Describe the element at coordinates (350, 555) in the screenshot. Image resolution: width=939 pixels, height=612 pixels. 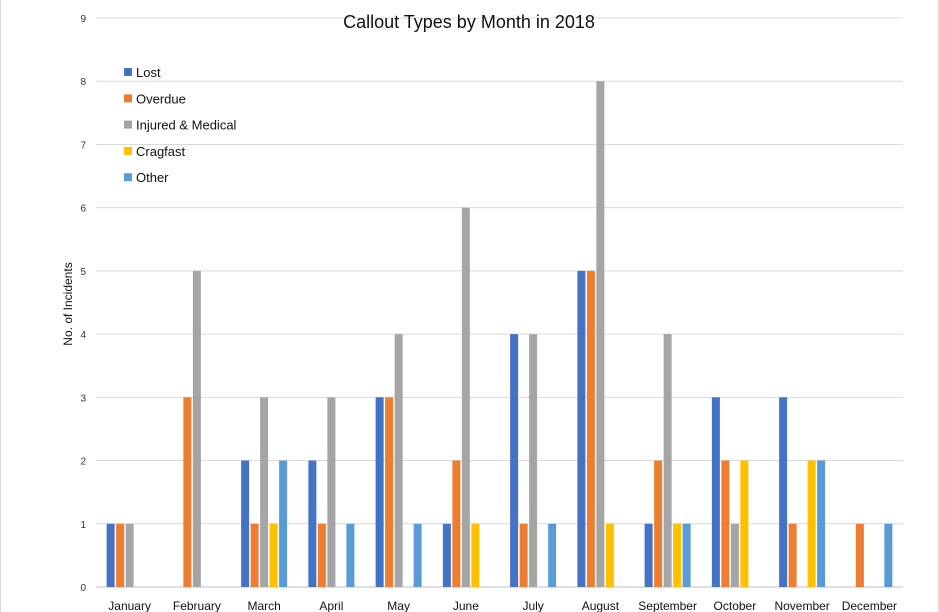
I see `bar-other-april` at that location.